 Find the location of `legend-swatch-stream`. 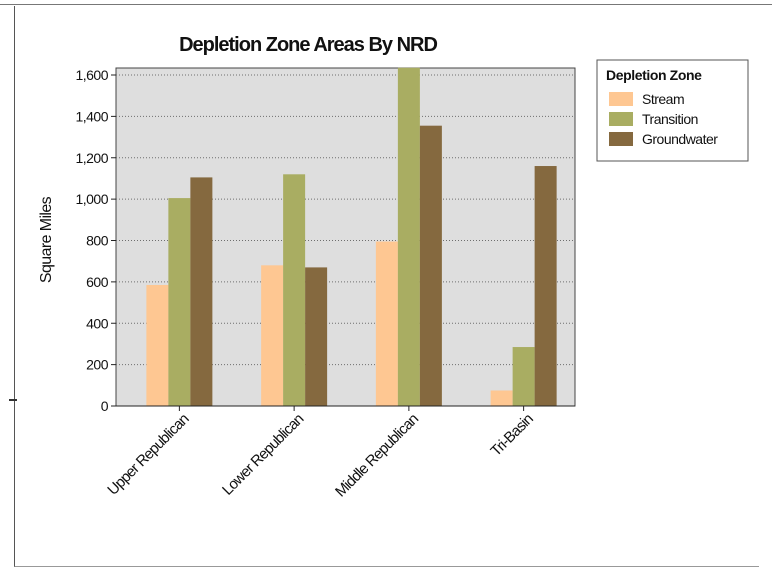

legend-swatch-stream is located at coordinates (621, 99).